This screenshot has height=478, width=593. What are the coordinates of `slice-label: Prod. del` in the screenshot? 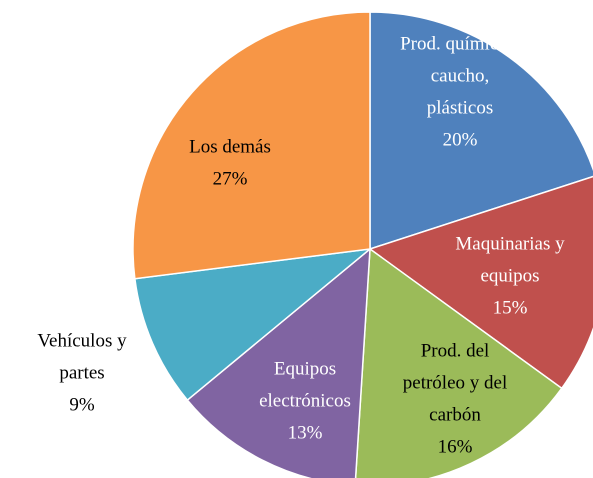 It's located at (455, 350).